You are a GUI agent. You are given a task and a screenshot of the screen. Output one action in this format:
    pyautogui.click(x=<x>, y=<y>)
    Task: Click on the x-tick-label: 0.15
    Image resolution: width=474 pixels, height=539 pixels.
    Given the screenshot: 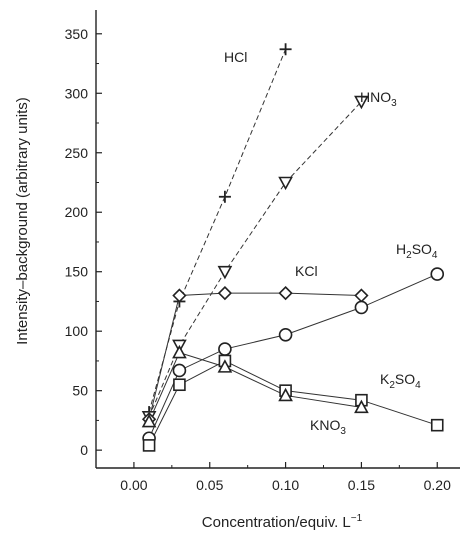 What is the action you would take?
    pyautogui.click(x=361, y=485)
    